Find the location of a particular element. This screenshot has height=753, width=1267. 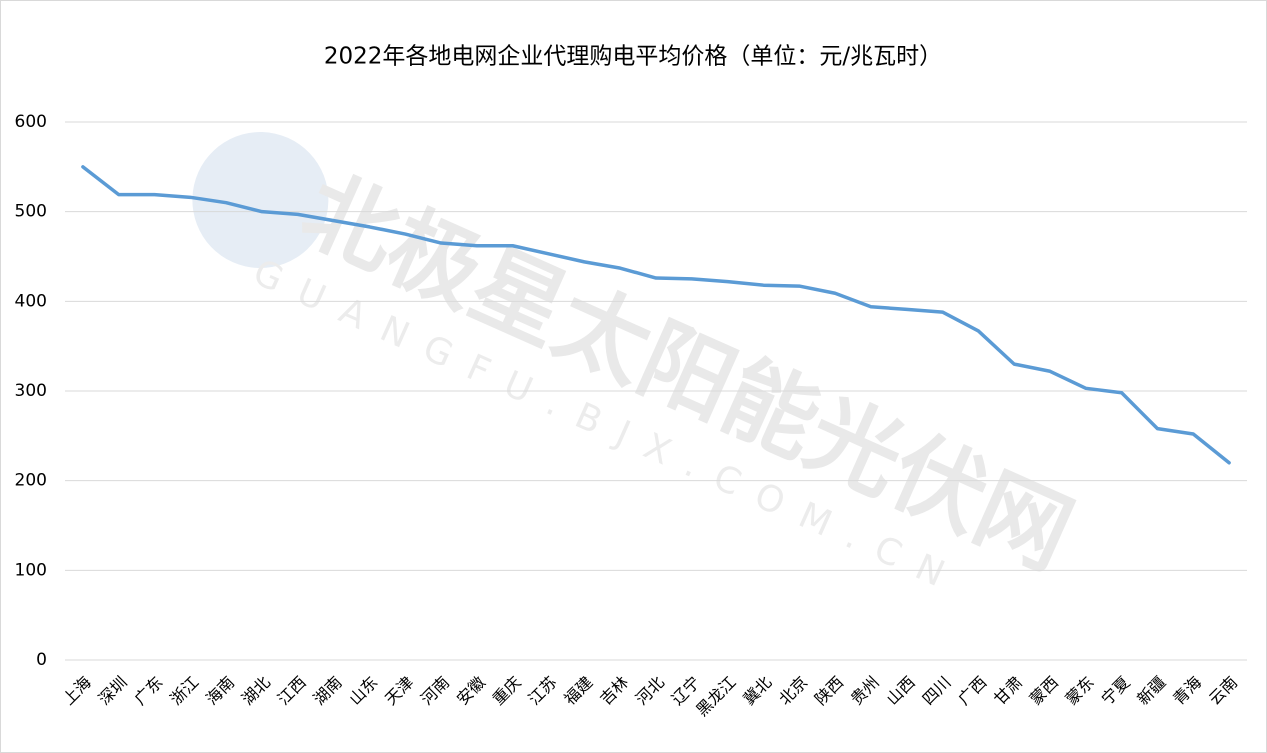

y-tick-label: 100 is located at coordinates (31, 570).